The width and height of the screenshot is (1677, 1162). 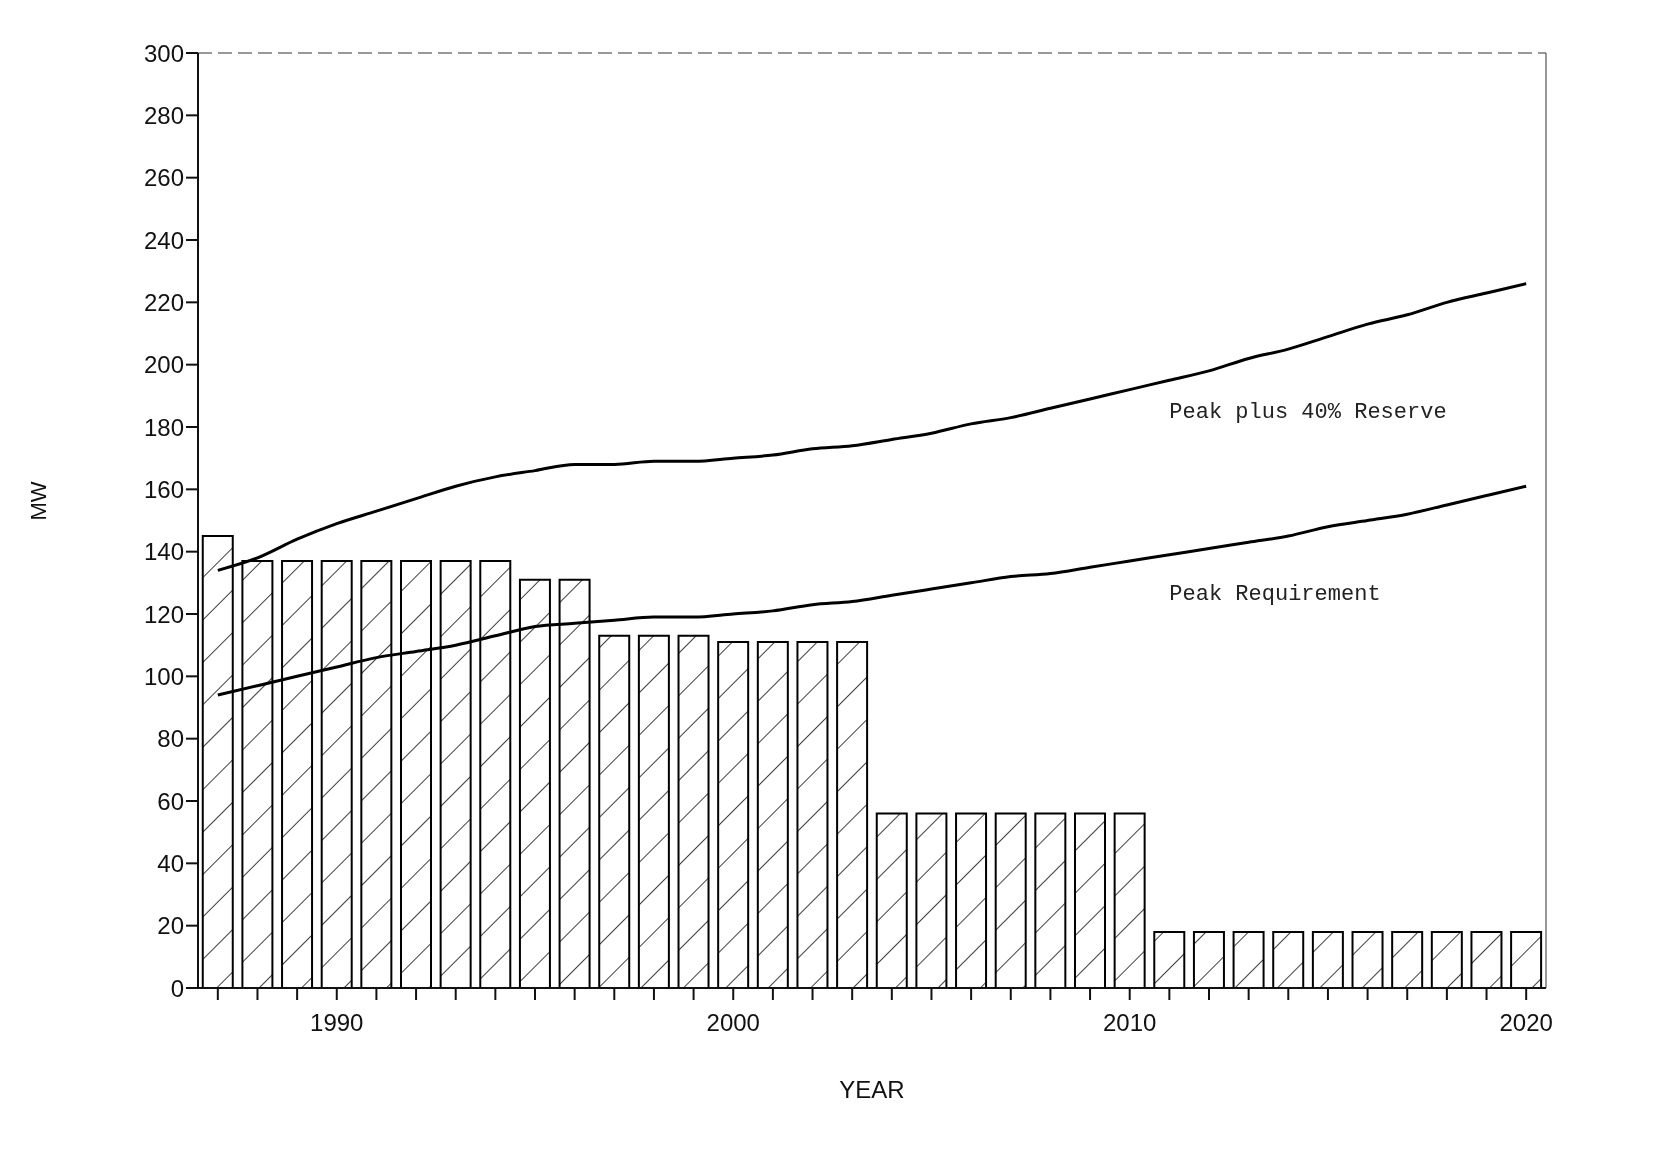 What do you see at coordinates (163, 489) in the screenshot?
I see `y-tick-label: 160` at bounding box center [163, 489].